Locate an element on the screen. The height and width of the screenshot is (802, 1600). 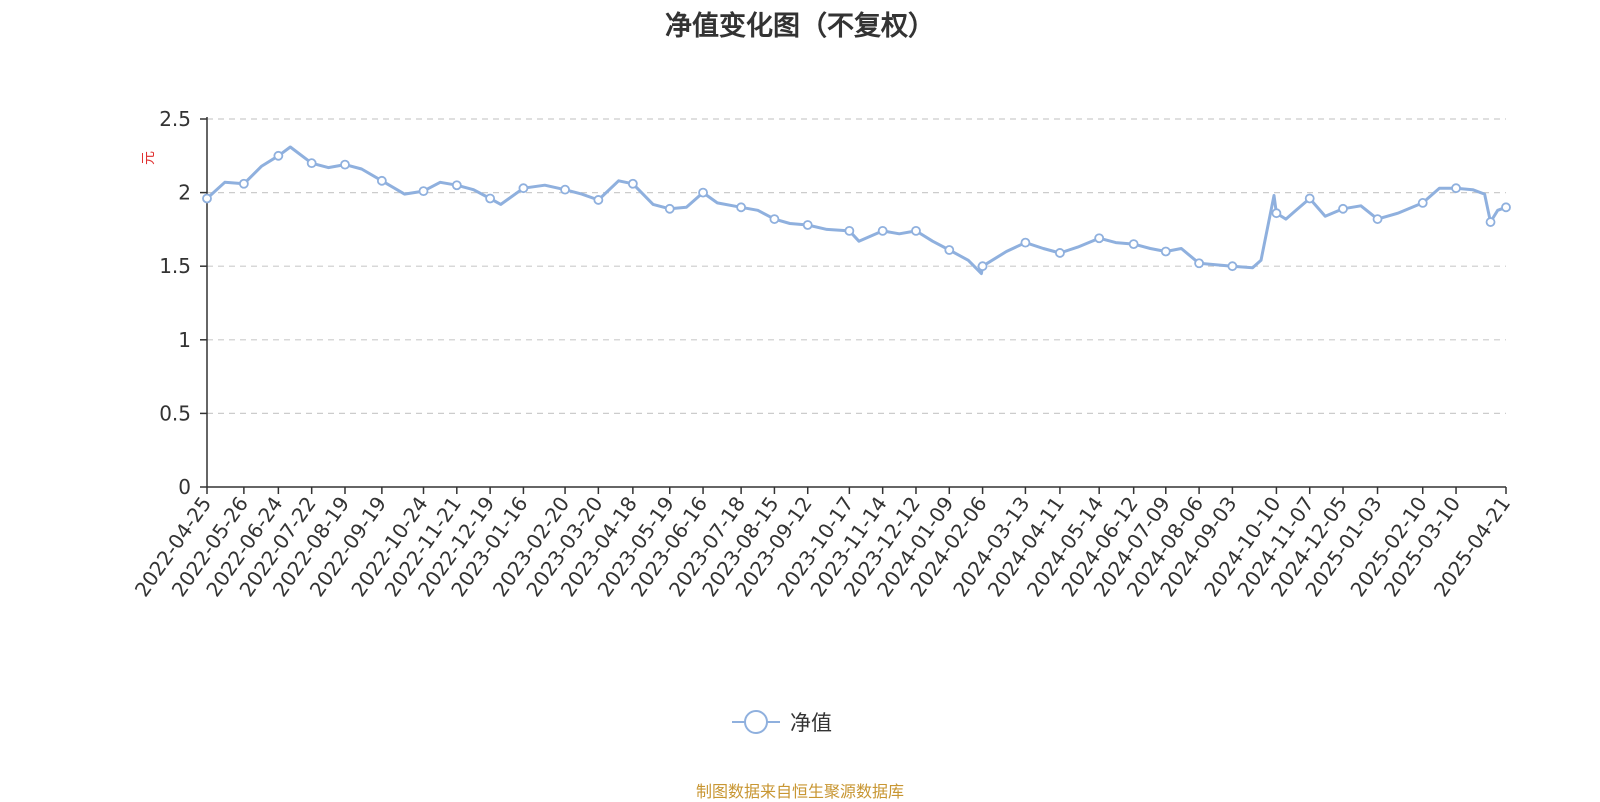
series-net-value is located at coordinates (856, 210).